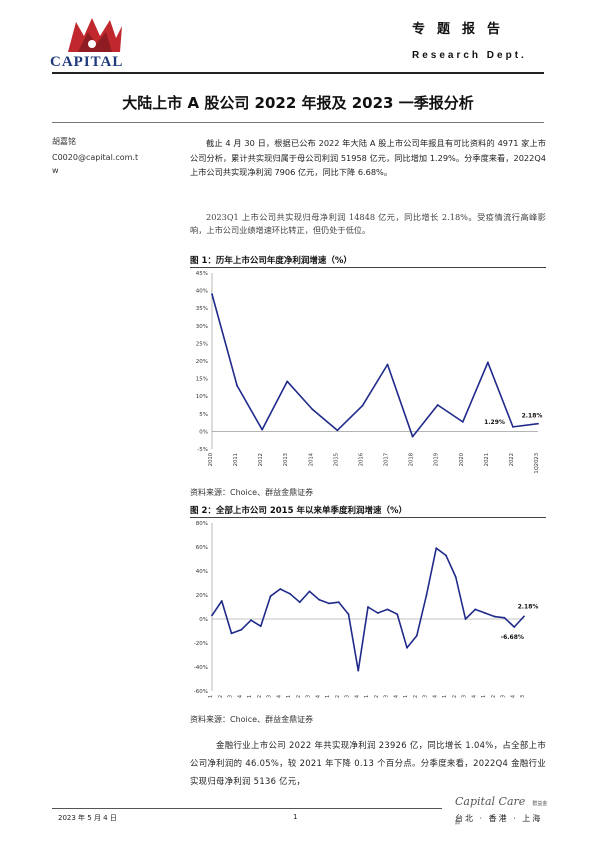 The width and height of the screenshot is (595, 842). I want to click on x-tick-label: 16Q2, so click(260, 696).